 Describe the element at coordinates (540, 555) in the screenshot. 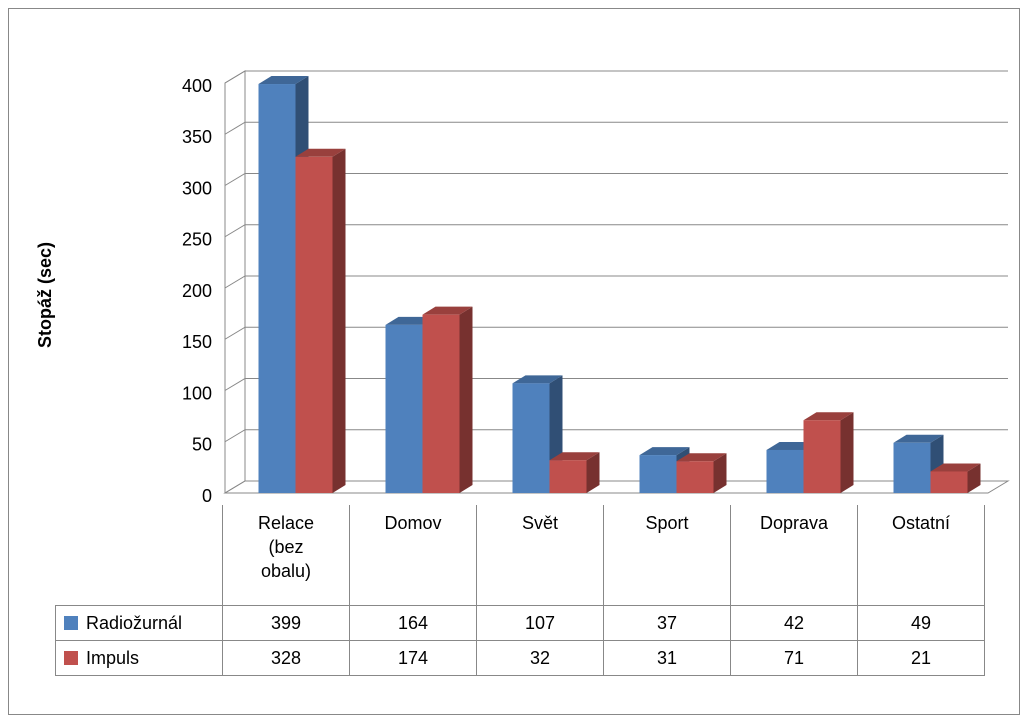

I see `category-cell: Svět` at that location.